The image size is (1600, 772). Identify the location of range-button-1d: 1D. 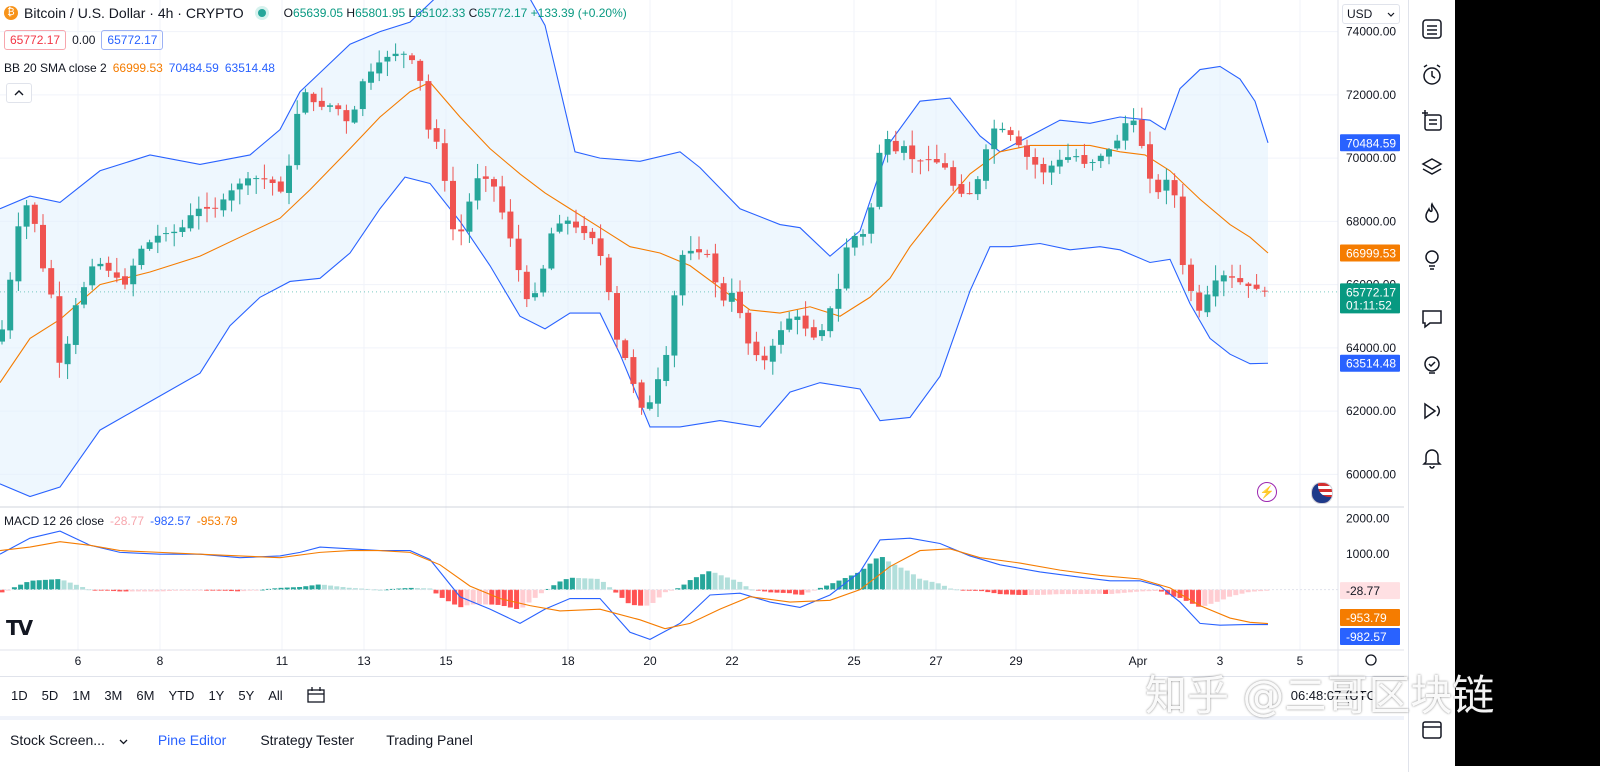
(19, 695).